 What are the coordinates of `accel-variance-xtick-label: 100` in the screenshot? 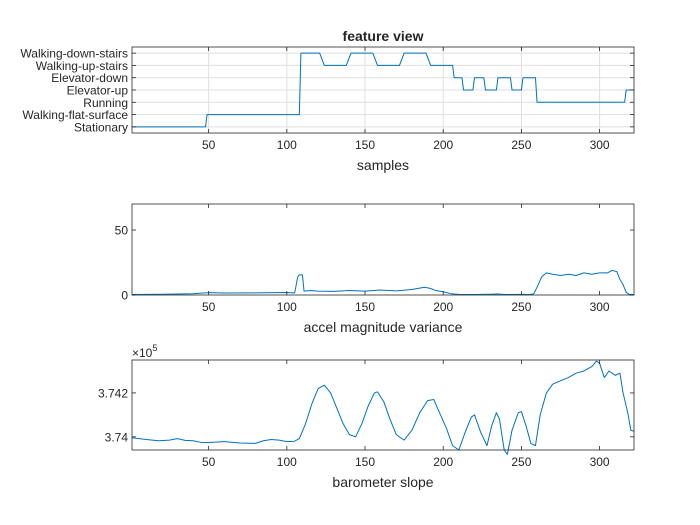 It's located at (287, 307).